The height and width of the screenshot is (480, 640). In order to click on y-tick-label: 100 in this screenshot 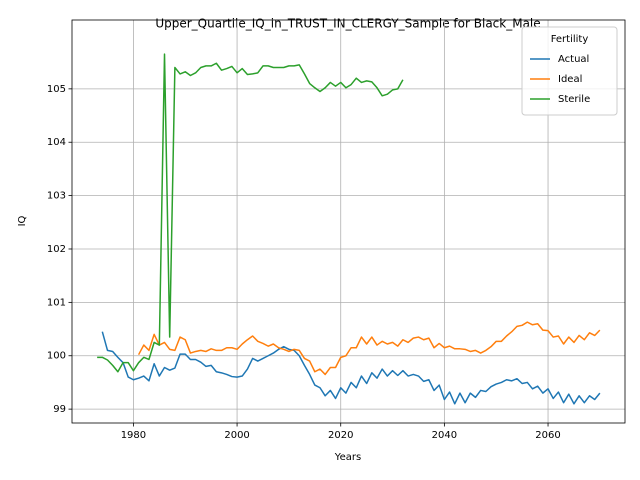, I will do `click(56, 356)`.